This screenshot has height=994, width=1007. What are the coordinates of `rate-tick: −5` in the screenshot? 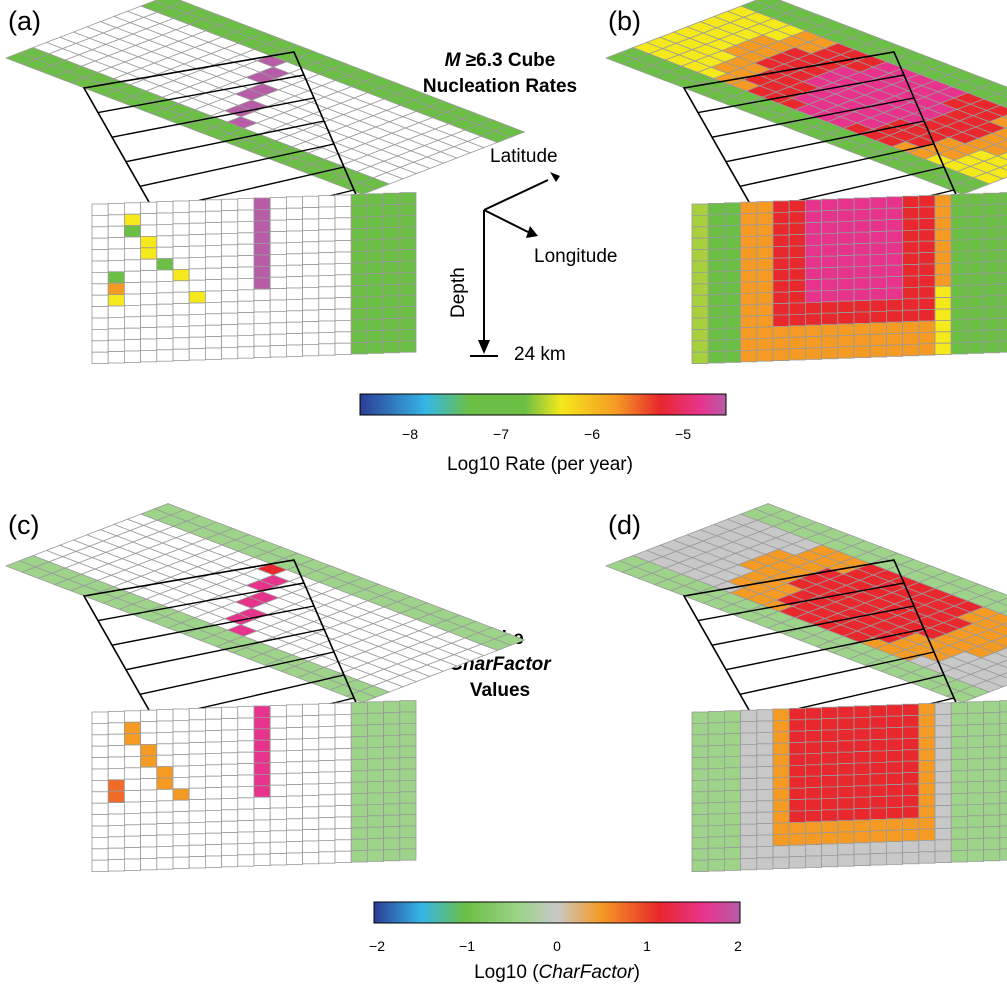 It's located at (683, 434).